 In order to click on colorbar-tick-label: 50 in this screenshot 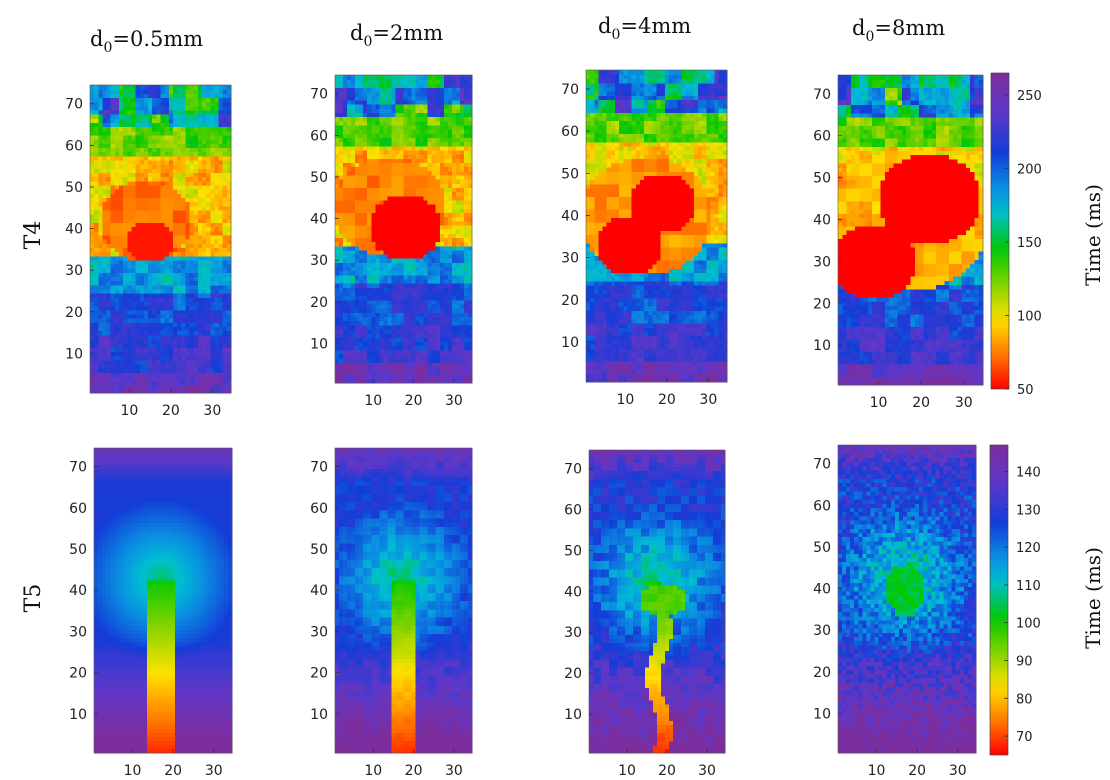, I will do `click(1025, 390)`.